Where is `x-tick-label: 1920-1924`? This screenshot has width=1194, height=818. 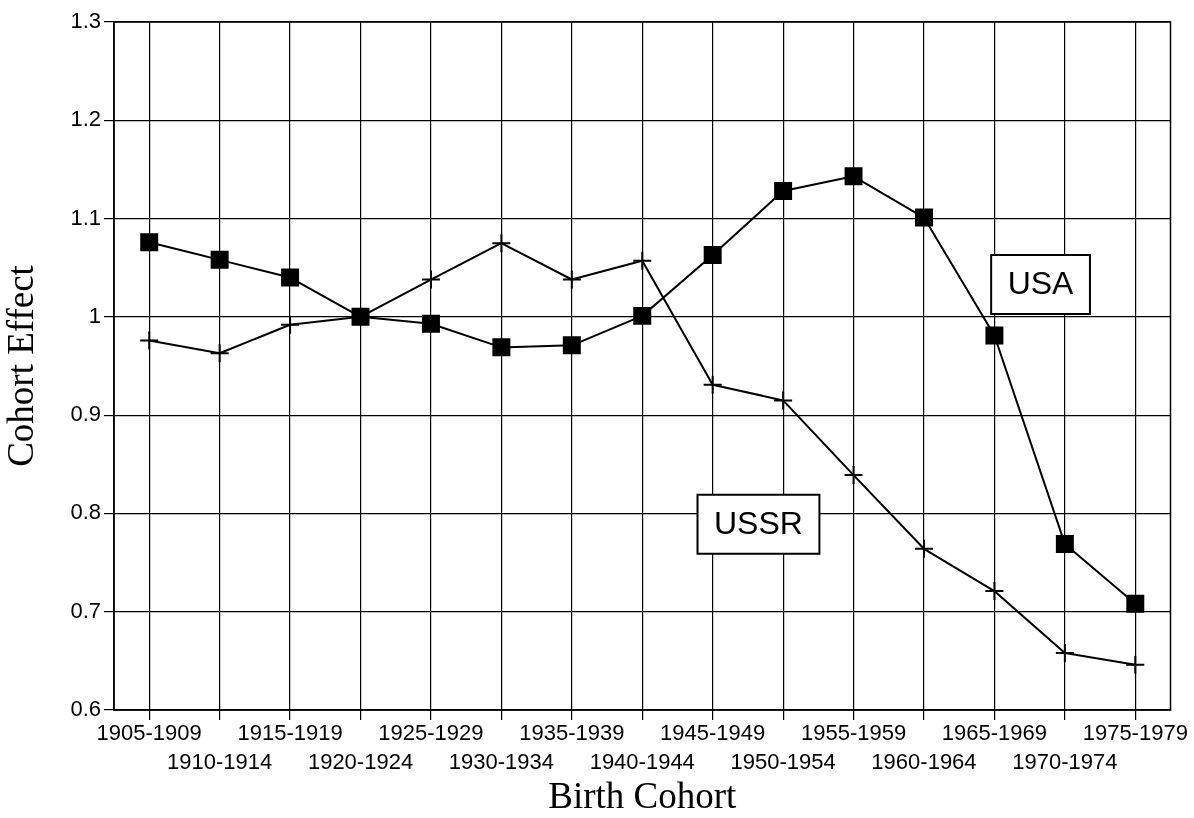 x-tick-label: 1920-1924 is located at coordinates (360, 761).